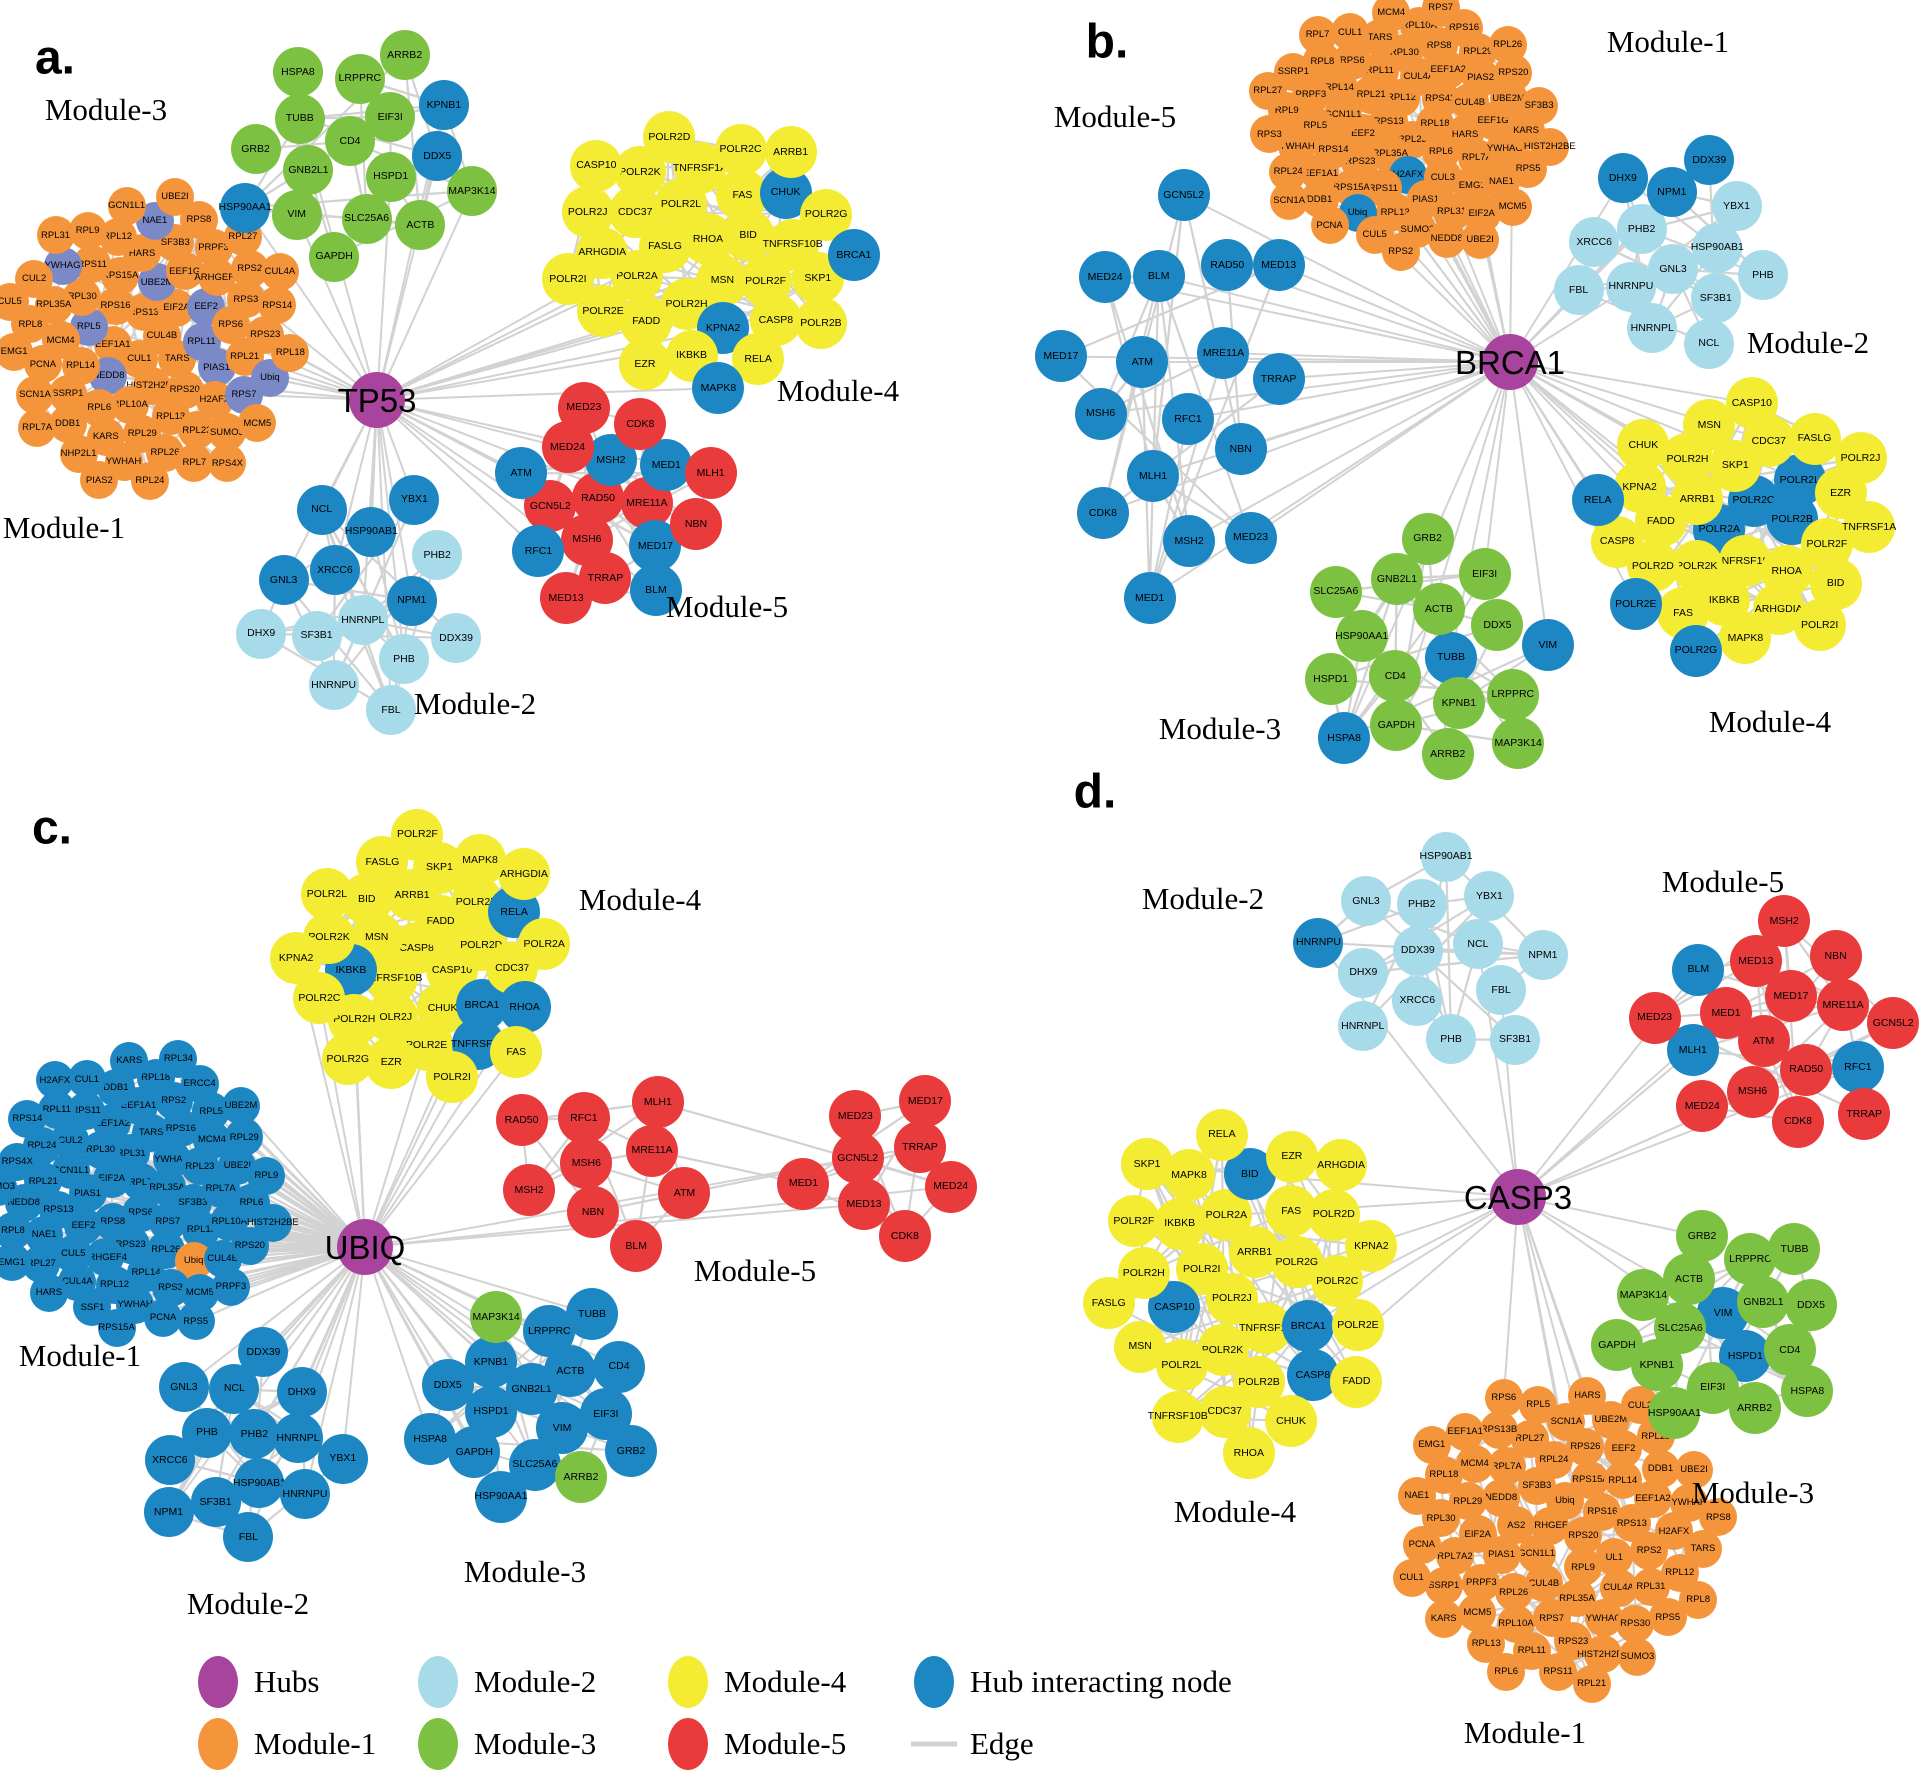 This screenshot has width=1923, height=1775. I want to click on node-label: RPL7A, so click(37, 427).